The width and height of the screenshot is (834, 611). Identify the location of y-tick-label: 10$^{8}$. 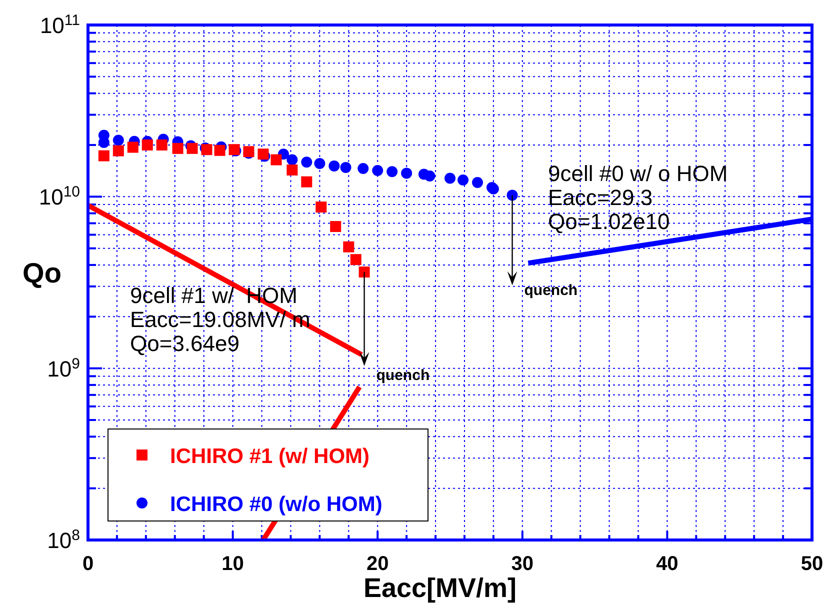
(63, 539).